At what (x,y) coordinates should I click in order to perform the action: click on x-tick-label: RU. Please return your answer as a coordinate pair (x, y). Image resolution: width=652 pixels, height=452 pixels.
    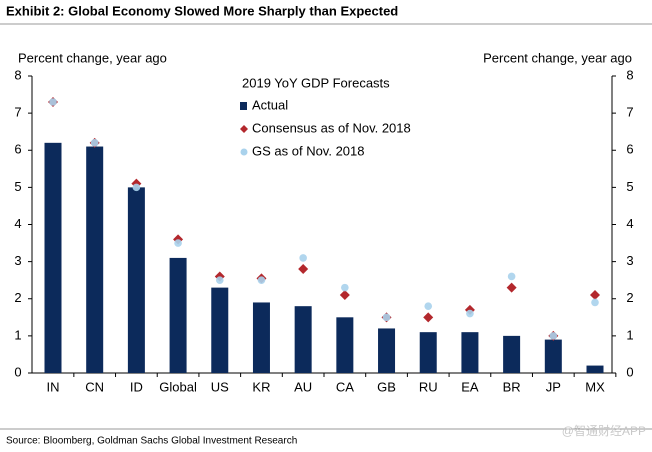
    Looking at the image, I should click on (428, 386).